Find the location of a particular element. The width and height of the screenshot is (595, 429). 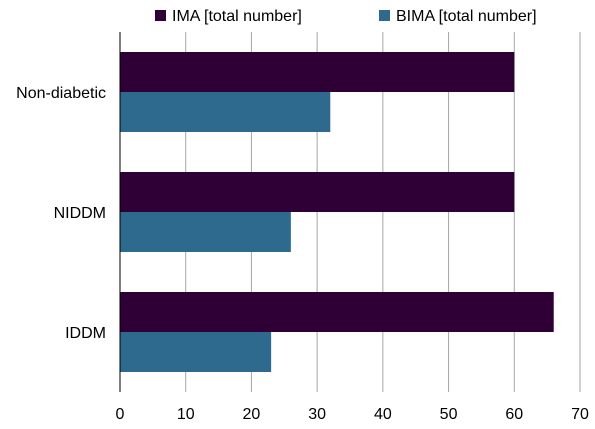

legend-label-ima: IMA [total number] is located at coordinates (237, 16).